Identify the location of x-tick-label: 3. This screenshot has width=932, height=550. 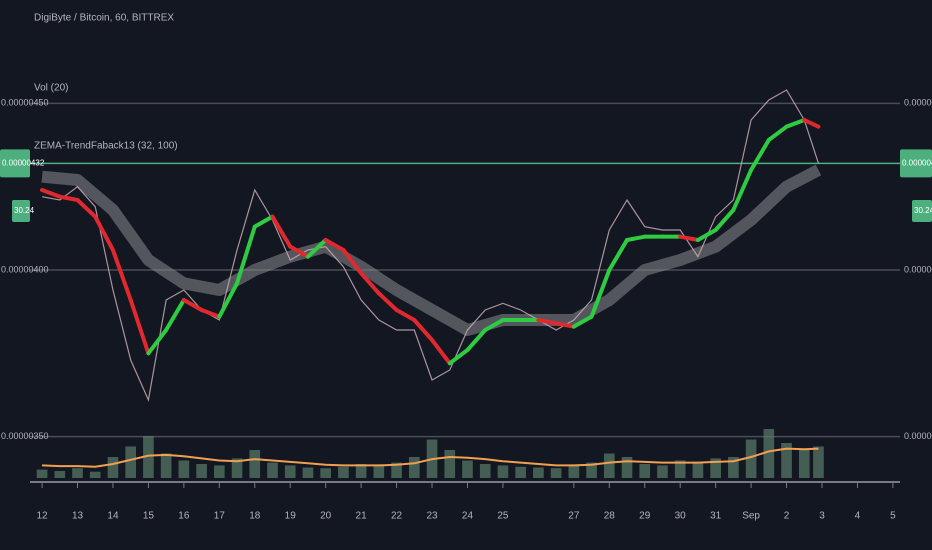
(822, 516).